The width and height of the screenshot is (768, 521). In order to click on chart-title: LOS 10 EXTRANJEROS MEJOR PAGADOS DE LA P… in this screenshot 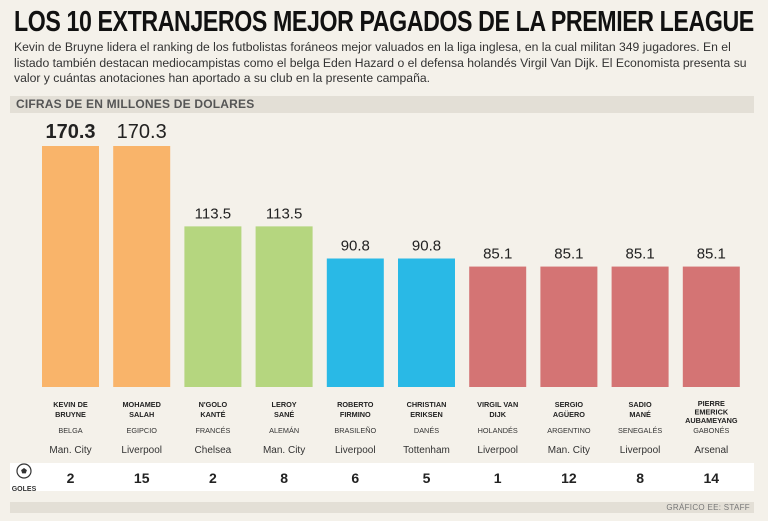, I will do `click(384, 22)`.